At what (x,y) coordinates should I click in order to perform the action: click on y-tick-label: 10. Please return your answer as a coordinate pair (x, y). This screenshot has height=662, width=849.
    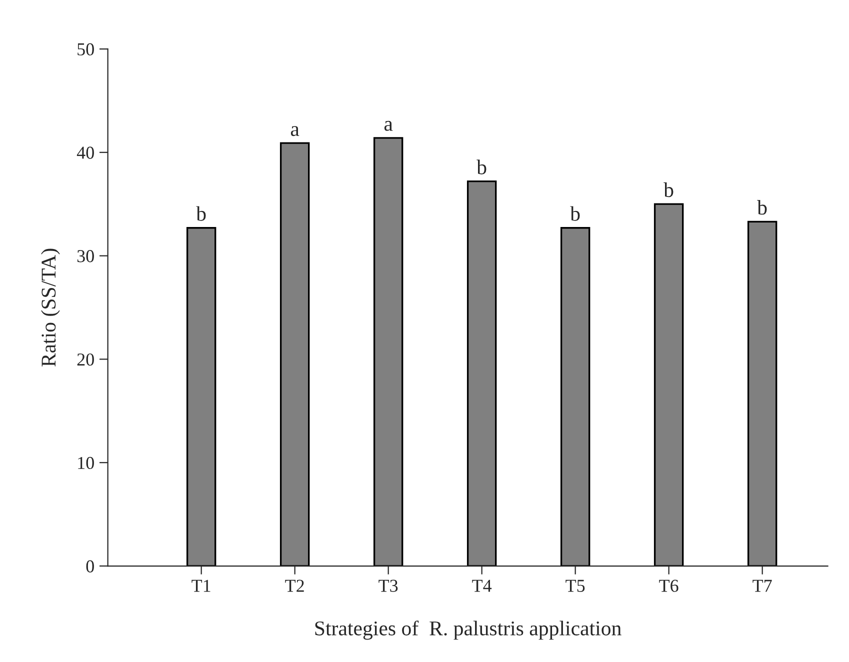
    Looking at the image, I should click on (86, 463).